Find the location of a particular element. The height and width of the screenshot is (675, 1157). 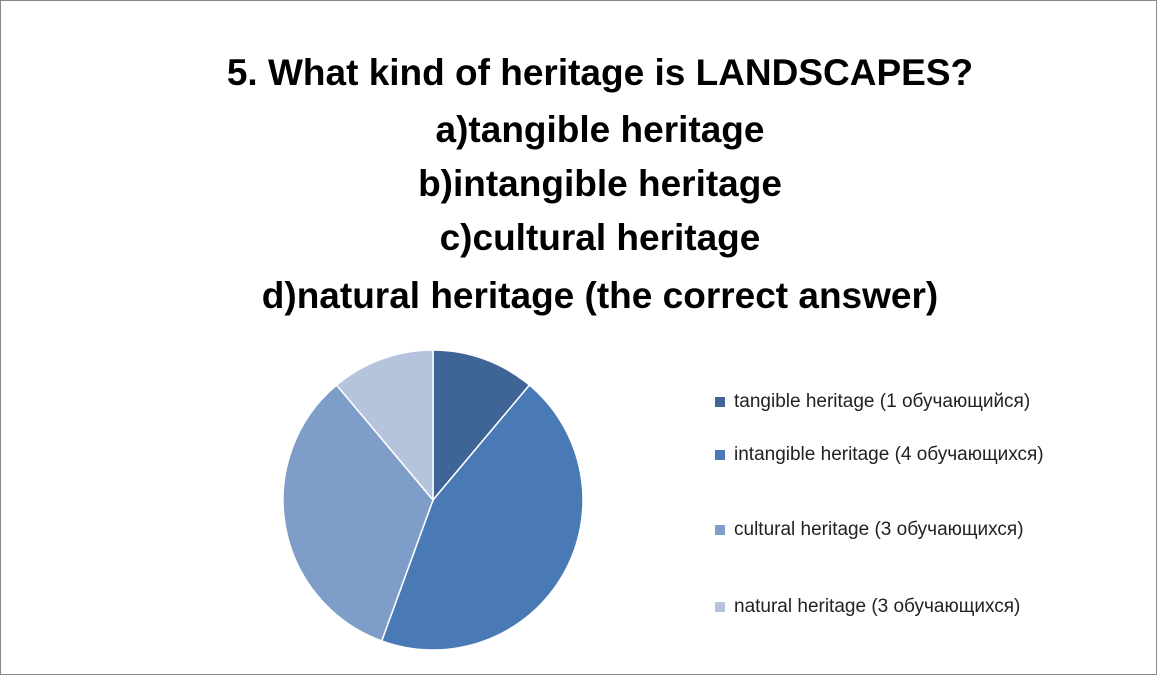

chart-title: 5. What kind of heritage is LANDSCAPES? is located at coordinates (600, 72).